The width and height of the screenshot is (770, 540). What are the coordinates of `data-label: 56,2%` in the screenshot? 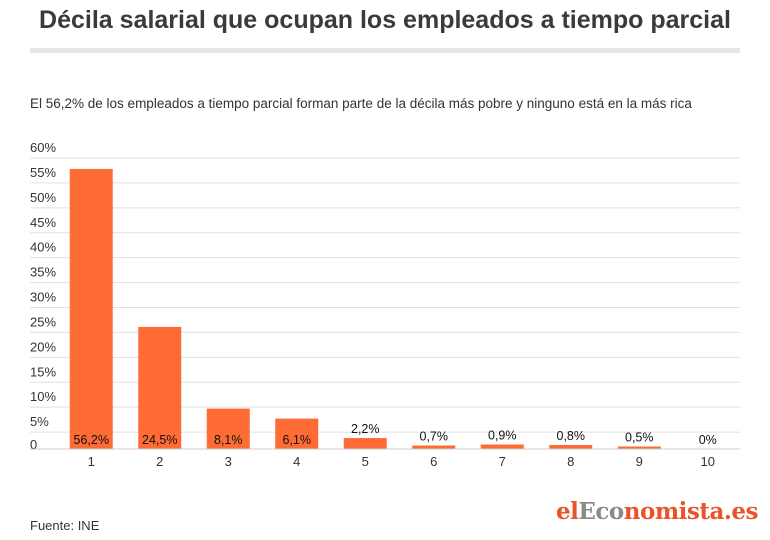 It's located at (91, 440).